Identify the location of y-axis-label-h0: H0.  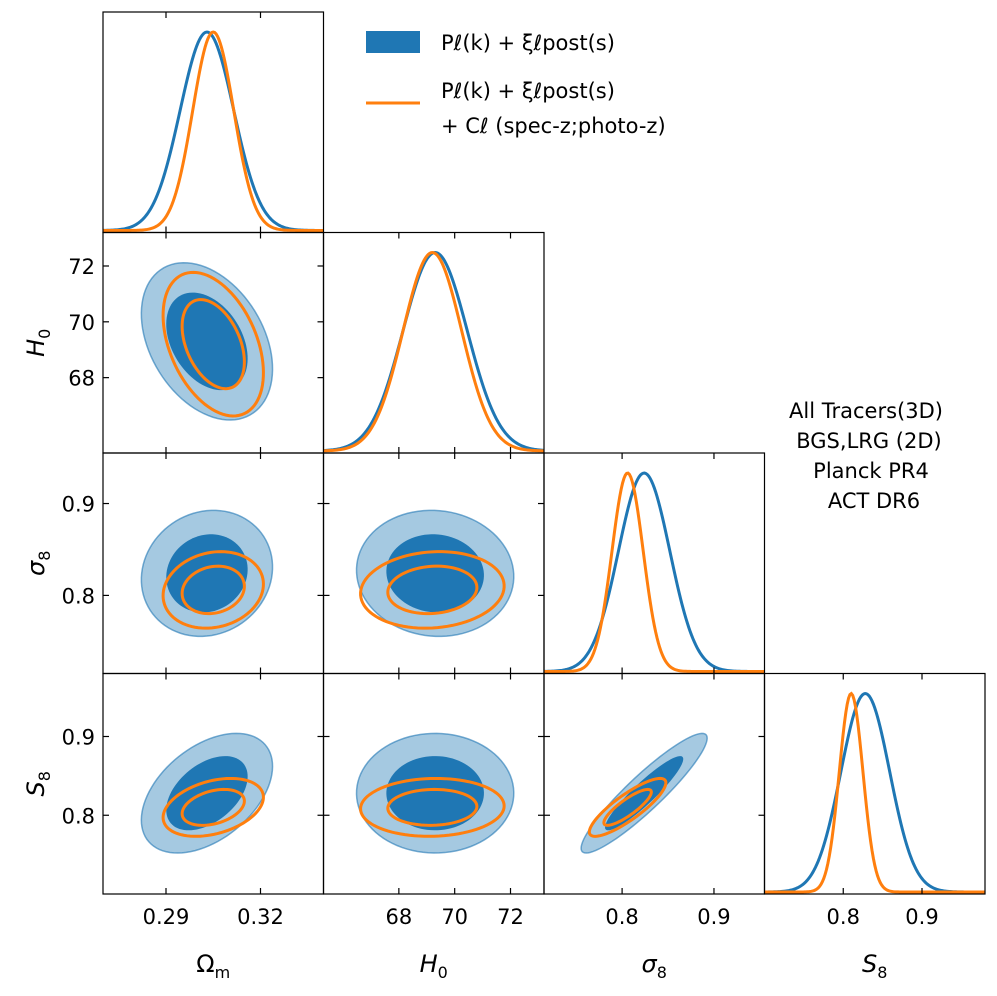
(38, 343).